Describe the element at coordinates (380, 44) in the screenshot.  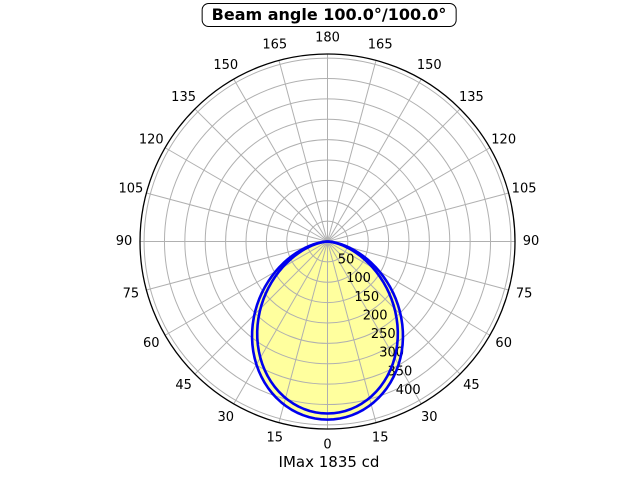
I see `angle-label-right-165: 165` at that location.